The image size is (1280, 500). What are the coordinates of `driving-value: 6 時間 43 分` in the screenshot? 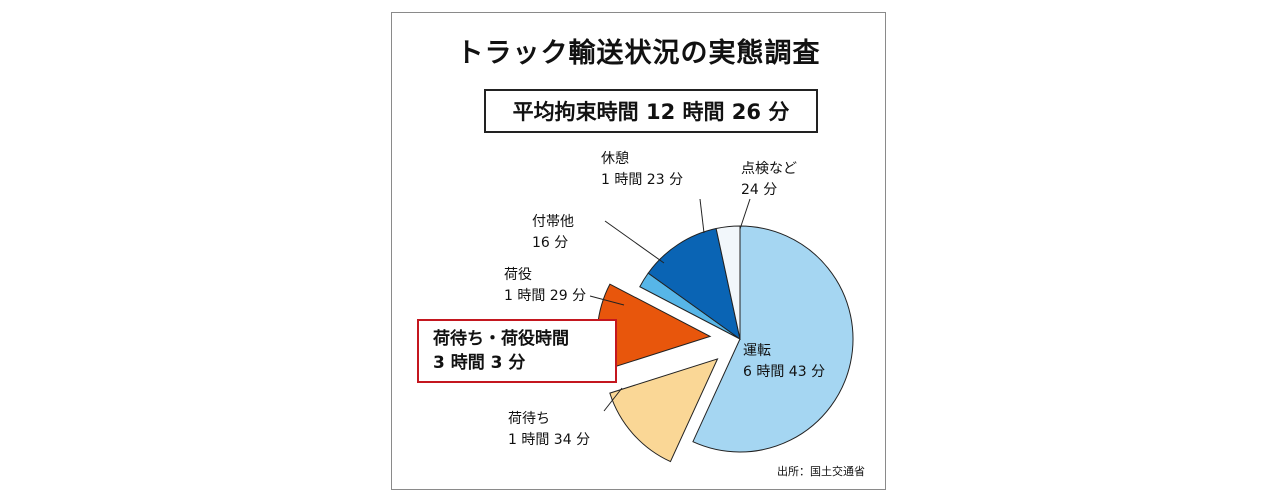 It's located at (784, 372).